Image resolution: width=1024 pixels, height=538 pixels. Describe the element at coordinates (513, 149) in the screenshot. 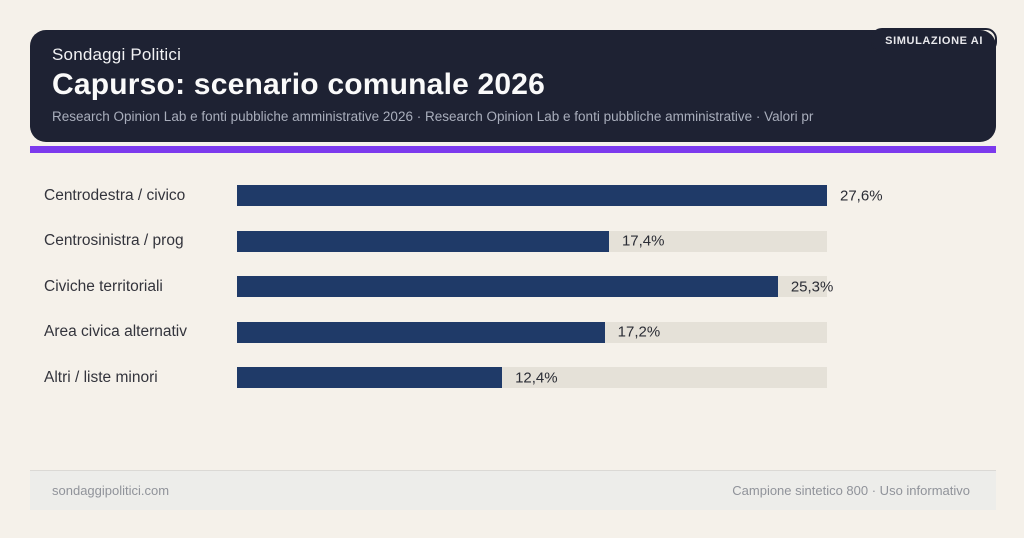

I see `accent-divider` at that location.